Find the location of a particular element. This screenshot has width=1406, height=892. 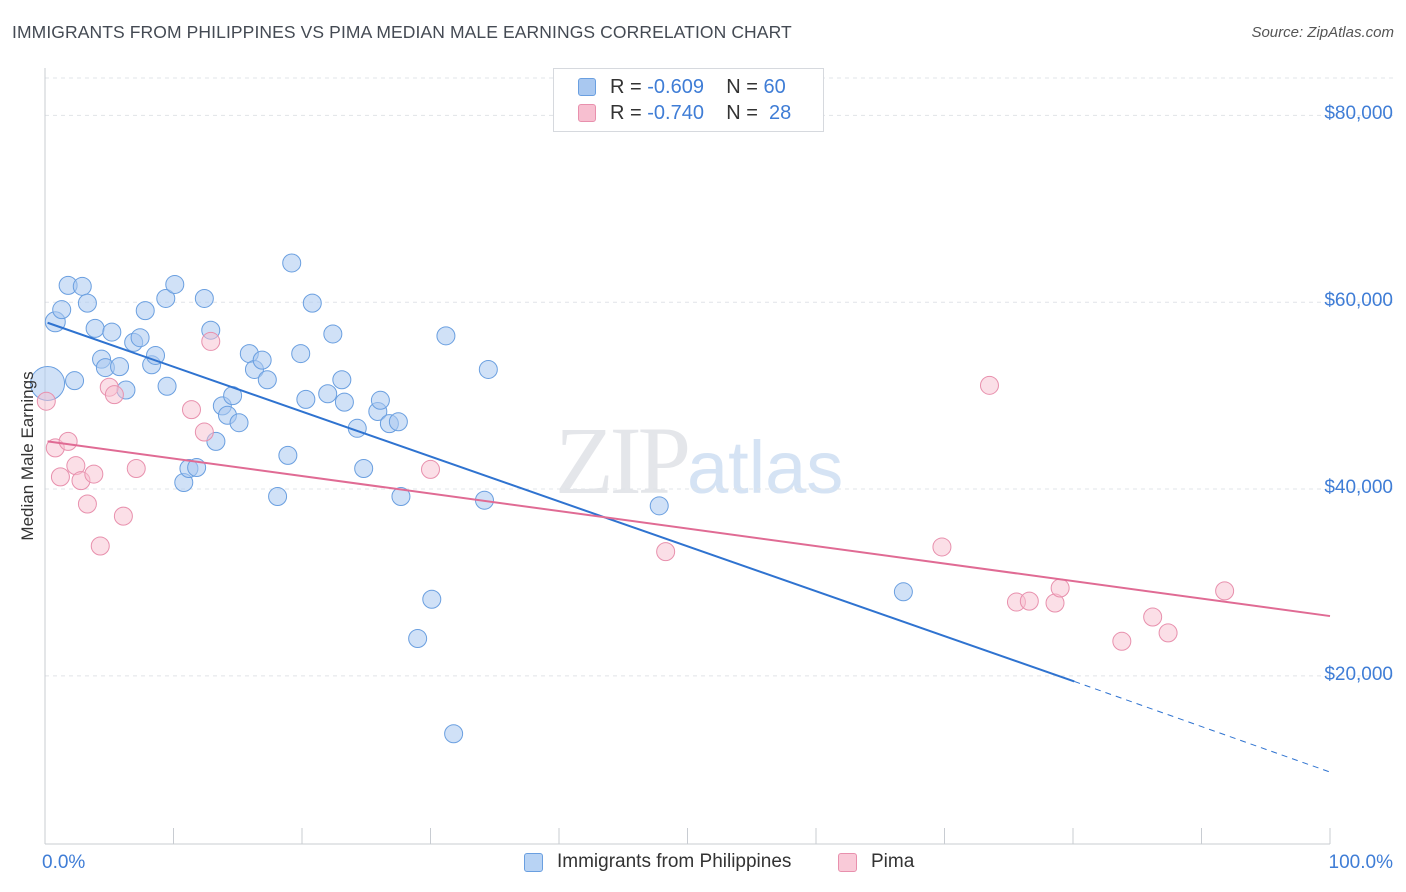

legend-row-pima: R = -0.740 N = 28 is located at coordinates (684, 113).